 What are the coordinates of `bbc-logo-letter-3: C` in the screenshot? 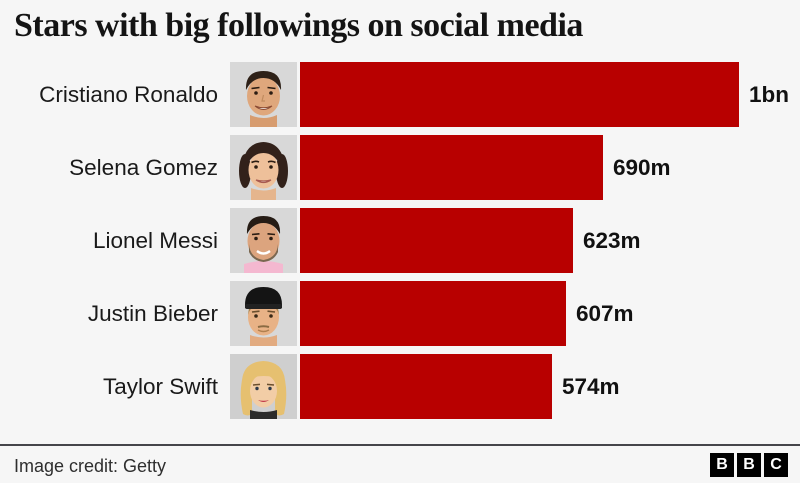 It's located at (776, 465).